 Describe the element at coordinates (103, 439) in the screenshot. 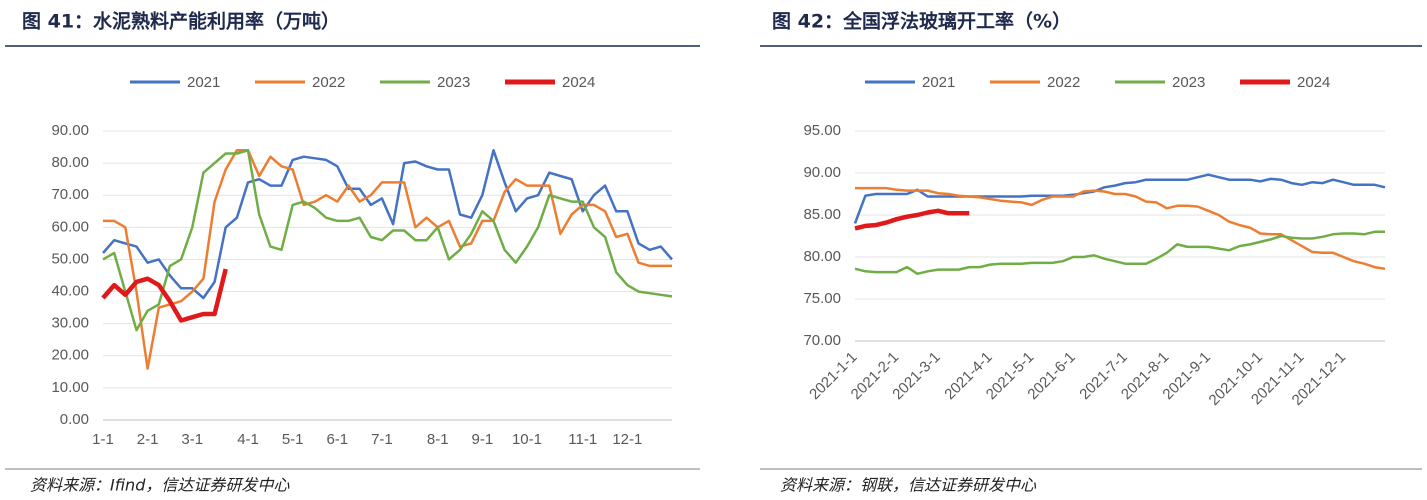

I see `x-tick-label: 1-1` at that location.